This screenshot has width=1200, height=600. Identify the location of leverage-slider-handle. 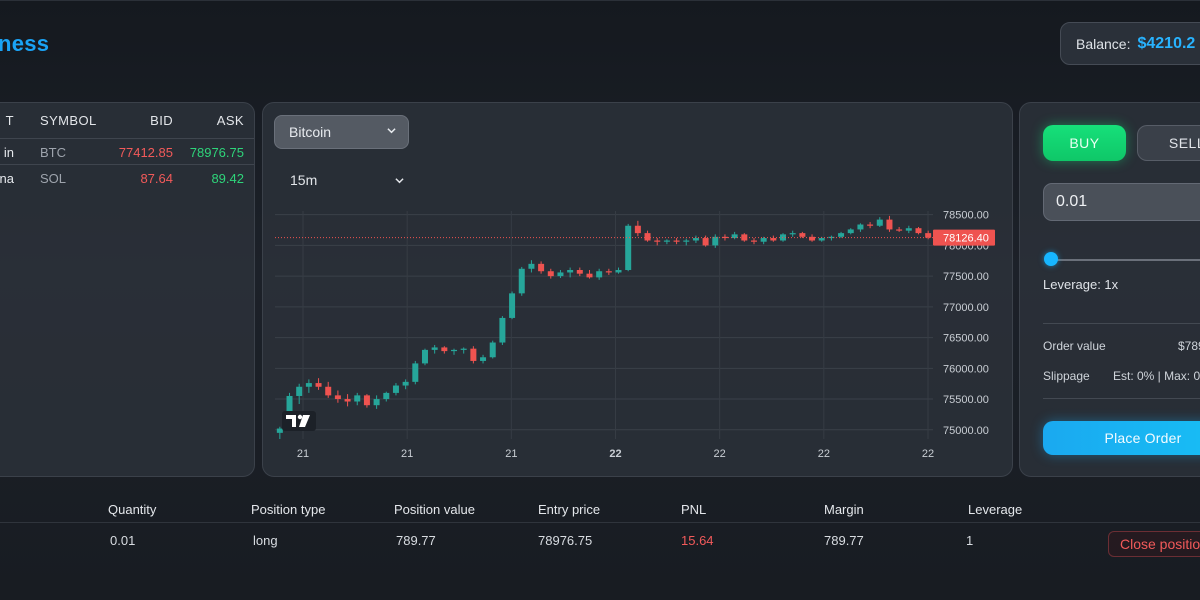
(1051, 259).